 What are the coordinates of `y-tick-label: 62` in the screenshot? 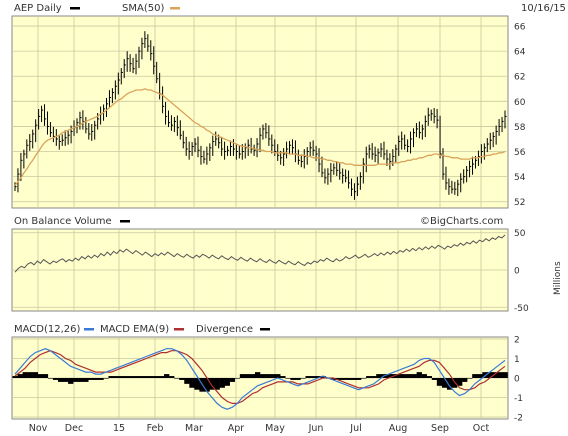 It's located at (519, 78).